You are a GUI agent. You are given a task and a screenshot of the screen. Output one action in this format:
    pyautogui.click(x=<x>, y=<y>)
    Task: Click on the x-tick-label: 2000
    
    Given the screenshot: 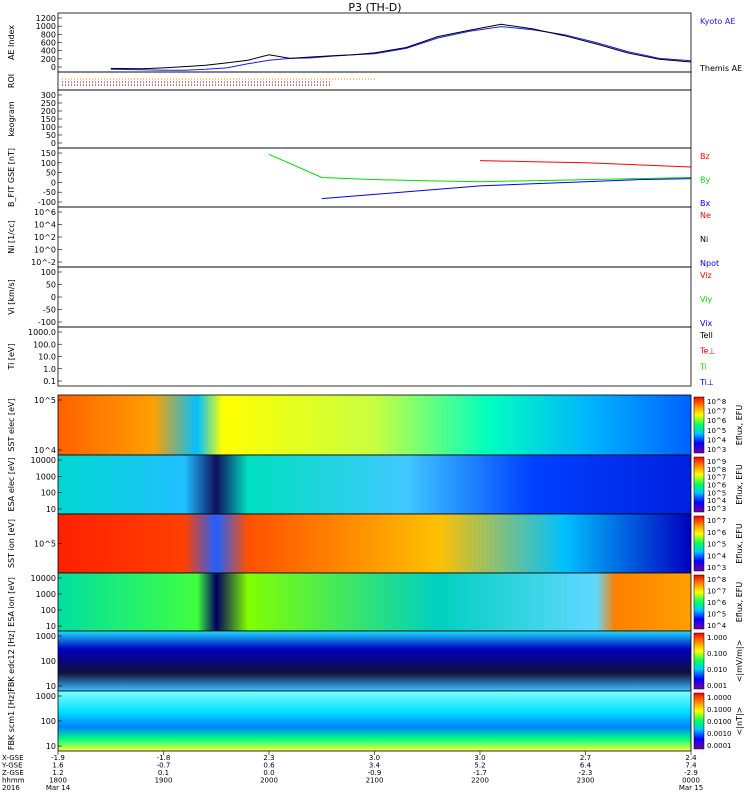 What is the action you would take?
    pyautogui.click(x=269, y=781)
    